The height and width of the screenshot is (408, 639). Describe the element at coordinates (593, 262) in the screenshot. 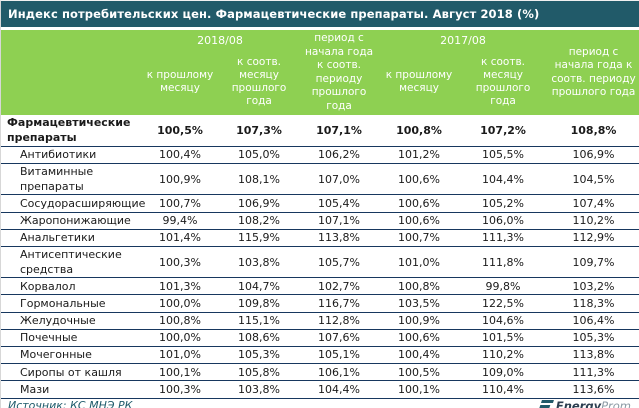

I see `cell: 109,7%` at that location.